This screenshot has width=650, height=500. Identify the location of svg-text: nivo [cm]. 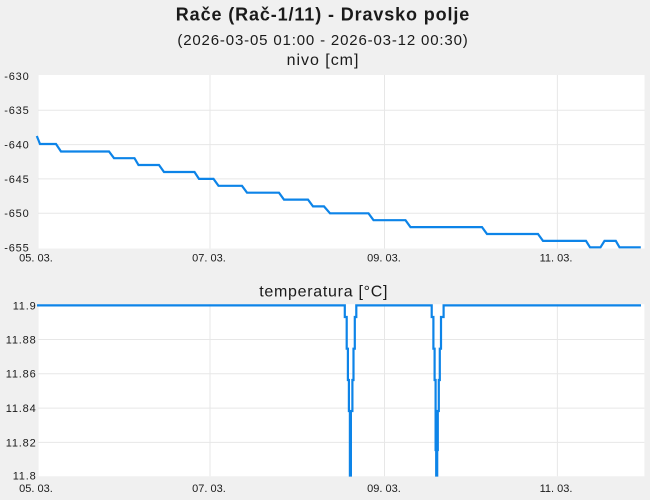
(323, 60).